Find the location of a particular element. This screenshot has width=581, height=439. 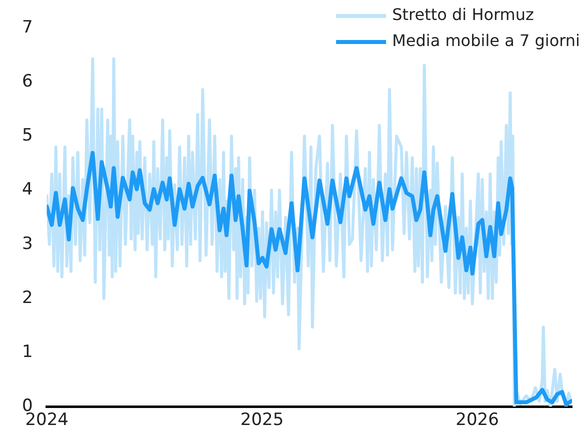

y-tick-label: 3 is located at coordinates (27, 244).